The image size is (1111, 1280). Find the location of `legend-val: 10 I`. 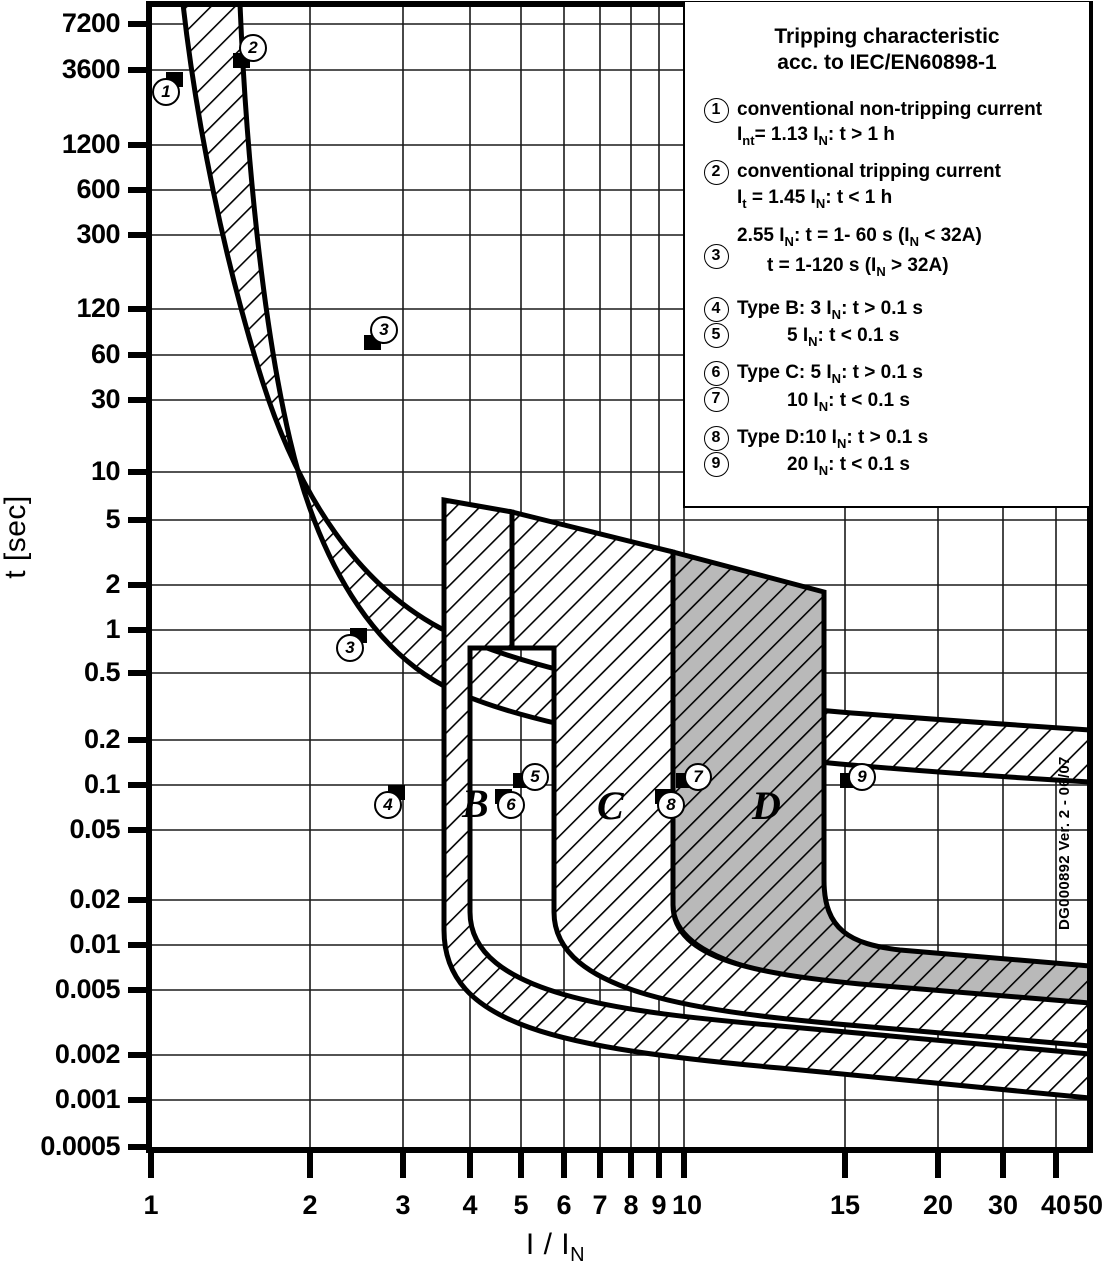

legend-val: 10 I is located at coordinates (803, 400).